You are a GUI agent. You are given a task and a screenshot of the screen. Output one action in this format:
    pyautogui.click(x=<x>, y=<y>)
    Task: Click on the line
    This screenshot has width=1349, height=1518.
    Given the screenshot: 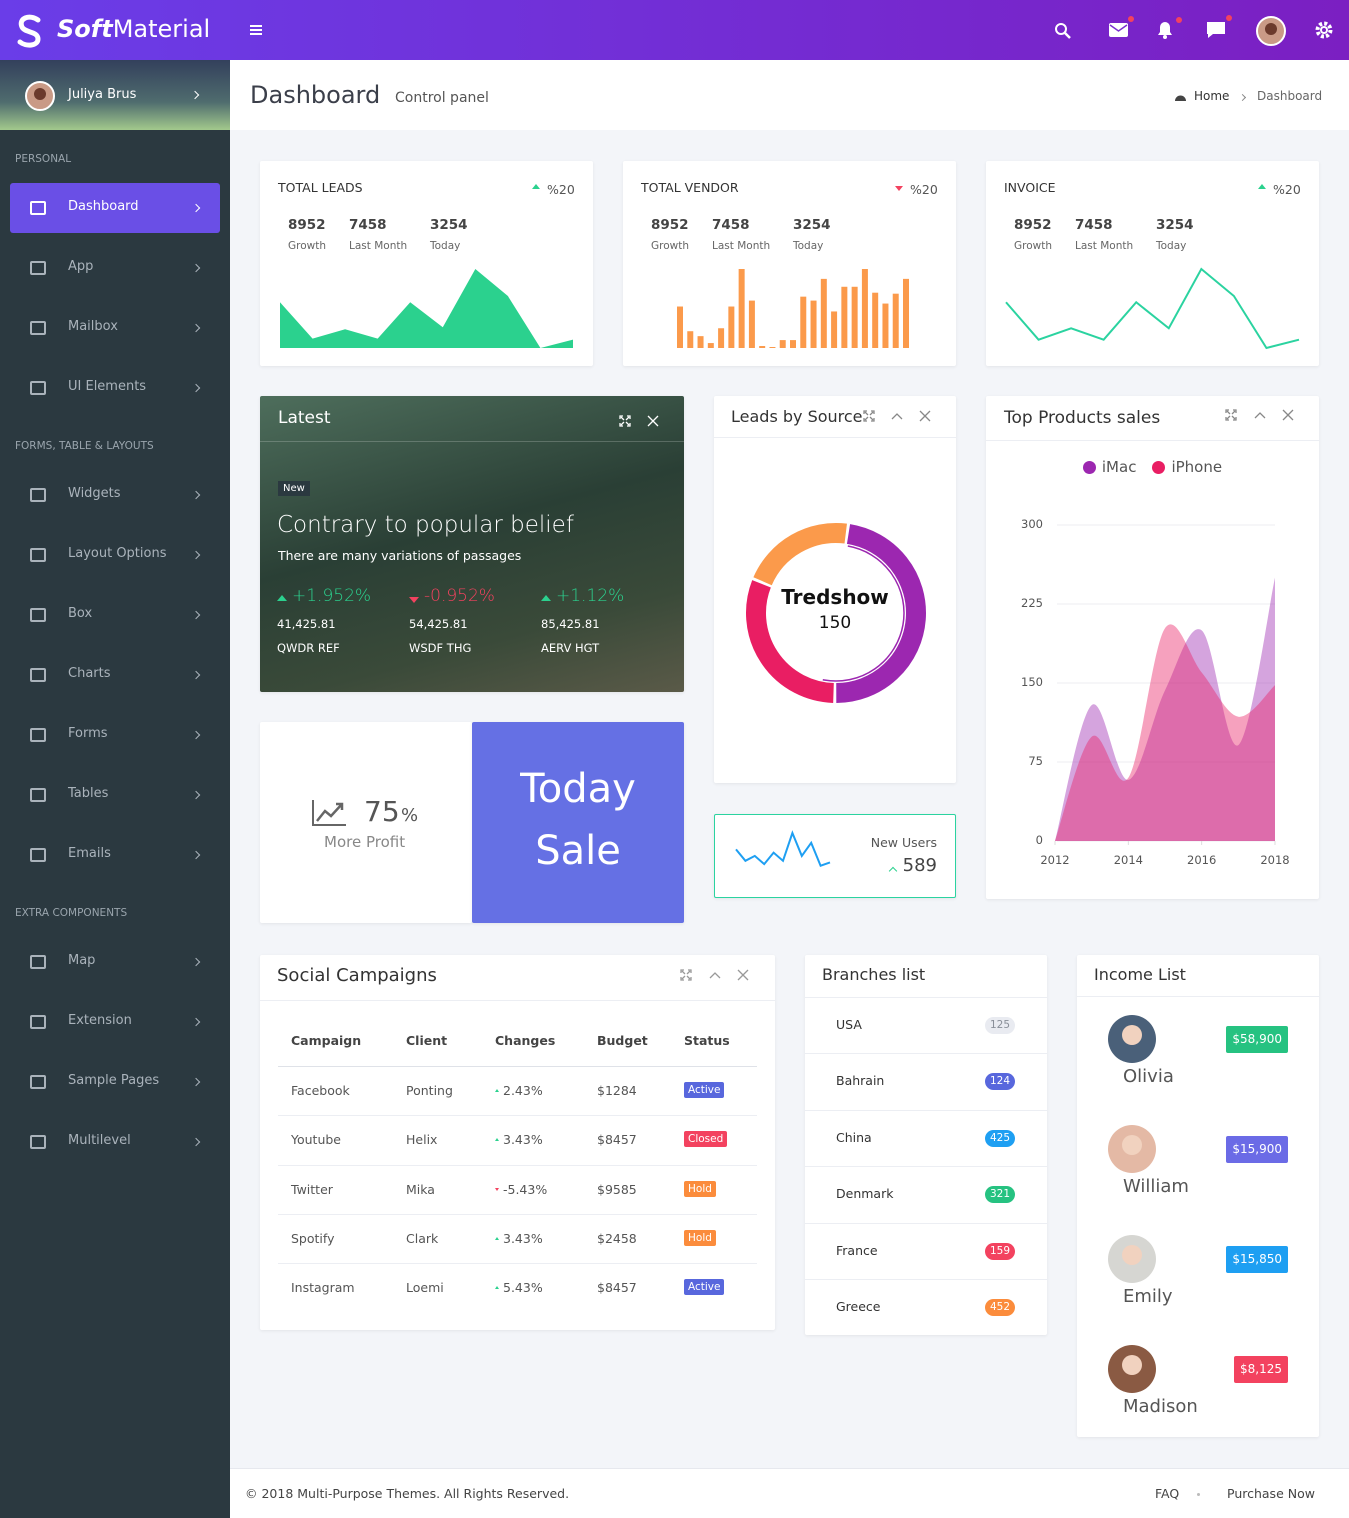 What is the action you would take?
    pyautogui.click(x=1152, y=308)
    